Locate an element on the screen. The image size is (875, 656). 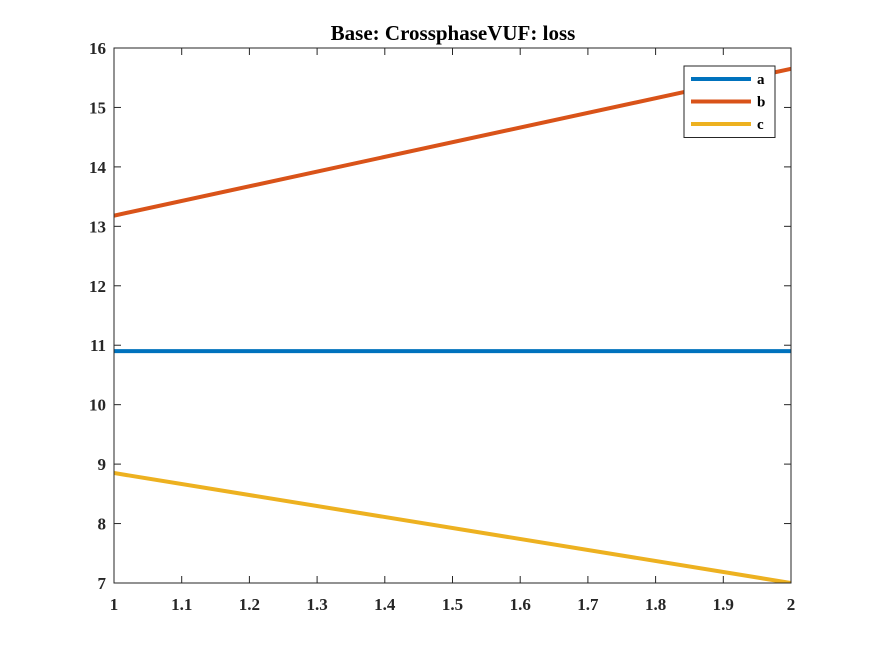
x-tick-label: 1.1 is located at coordinates (181, 604).